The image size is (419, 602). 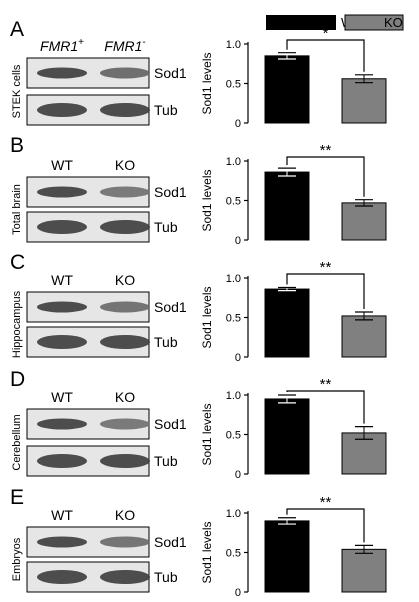 I want to click on tissue-label: Embryos, so click(x=17, y=559).